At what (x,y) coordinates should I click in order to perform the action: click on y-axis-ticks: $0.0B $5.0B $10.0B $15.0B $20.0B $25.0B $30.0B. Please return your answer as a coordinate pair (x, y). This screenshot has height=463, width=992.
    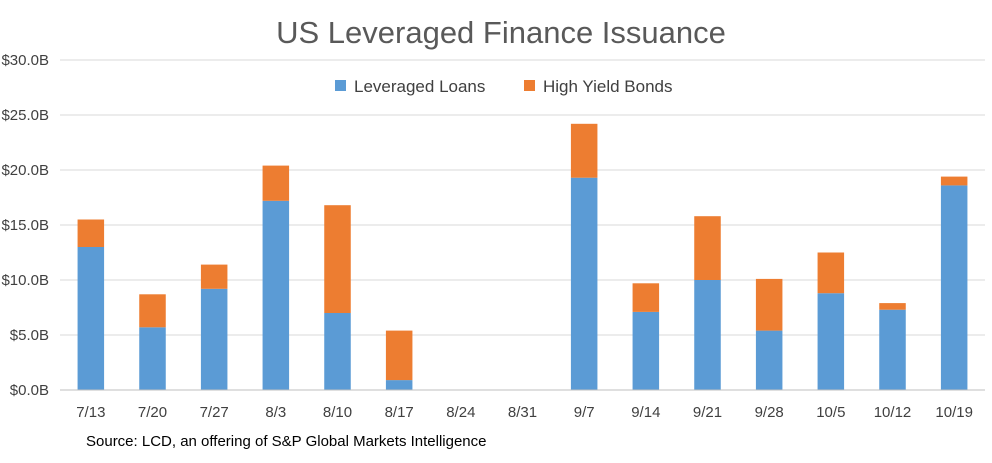
    Looking at the image, I should click on (25, 225).